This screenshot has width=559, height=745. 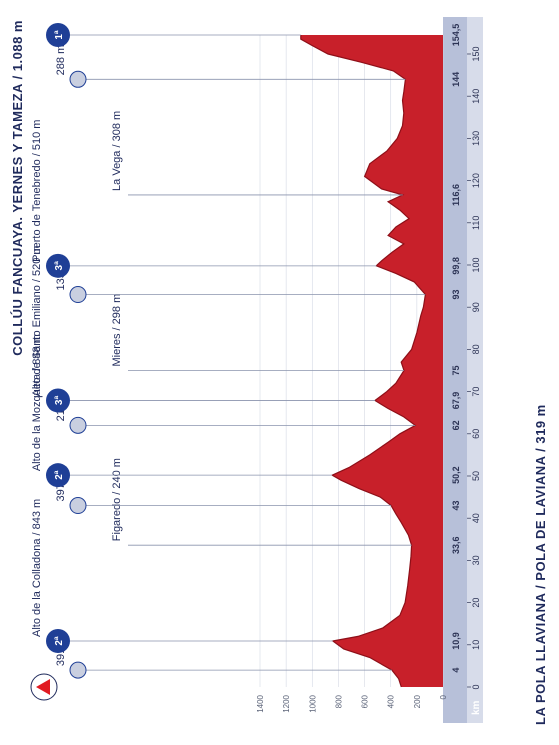 I want to click on x-tick-label: 10, so click(x=476, y=645).